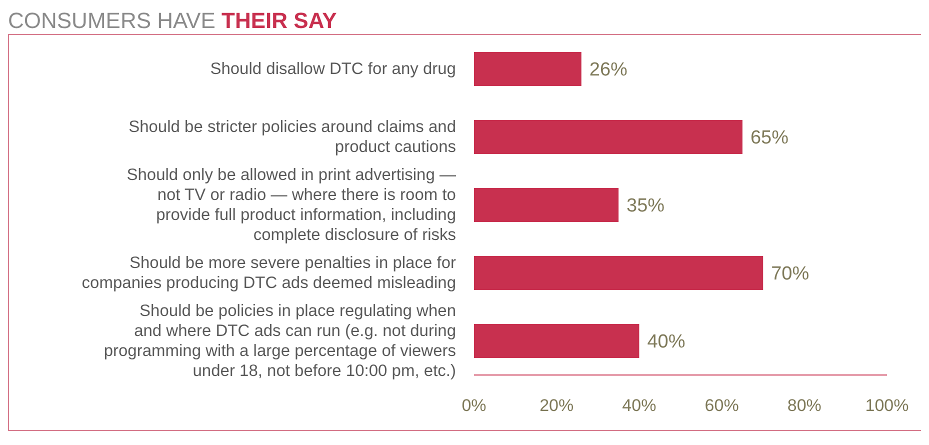 The width and height of the screenshot is (929, 445). What do you see at coordinates (790, 274) in the screenshot?
I see `data-label: 70%` at bounding box center [790, 274].